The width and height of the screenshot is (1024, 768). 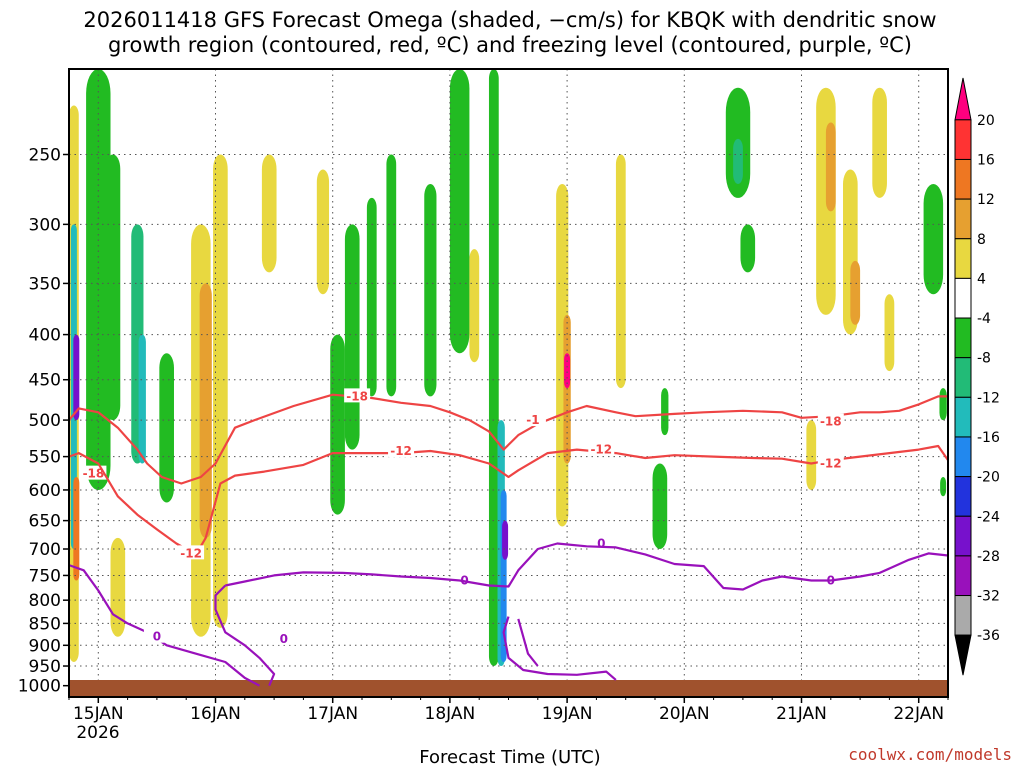 What do you see at coordinates (508, 688) in the screenshot?
I see `ground-surface` at bounding box center [508, 688].